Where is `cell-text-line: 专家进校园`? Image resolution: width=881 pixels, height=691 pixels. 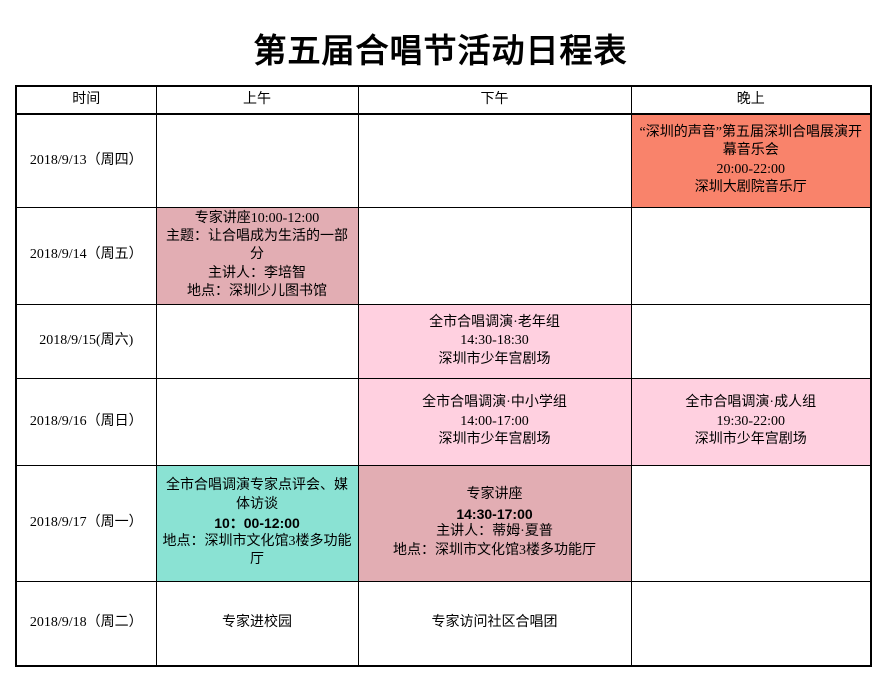 cell-text-line: 专家进校园 is located at coordinates (257, 623).